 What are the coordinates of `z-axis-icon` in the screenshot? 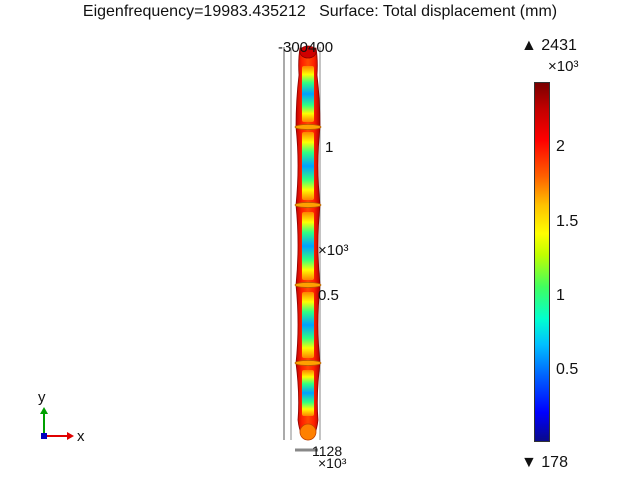 It's located at (44, 436).